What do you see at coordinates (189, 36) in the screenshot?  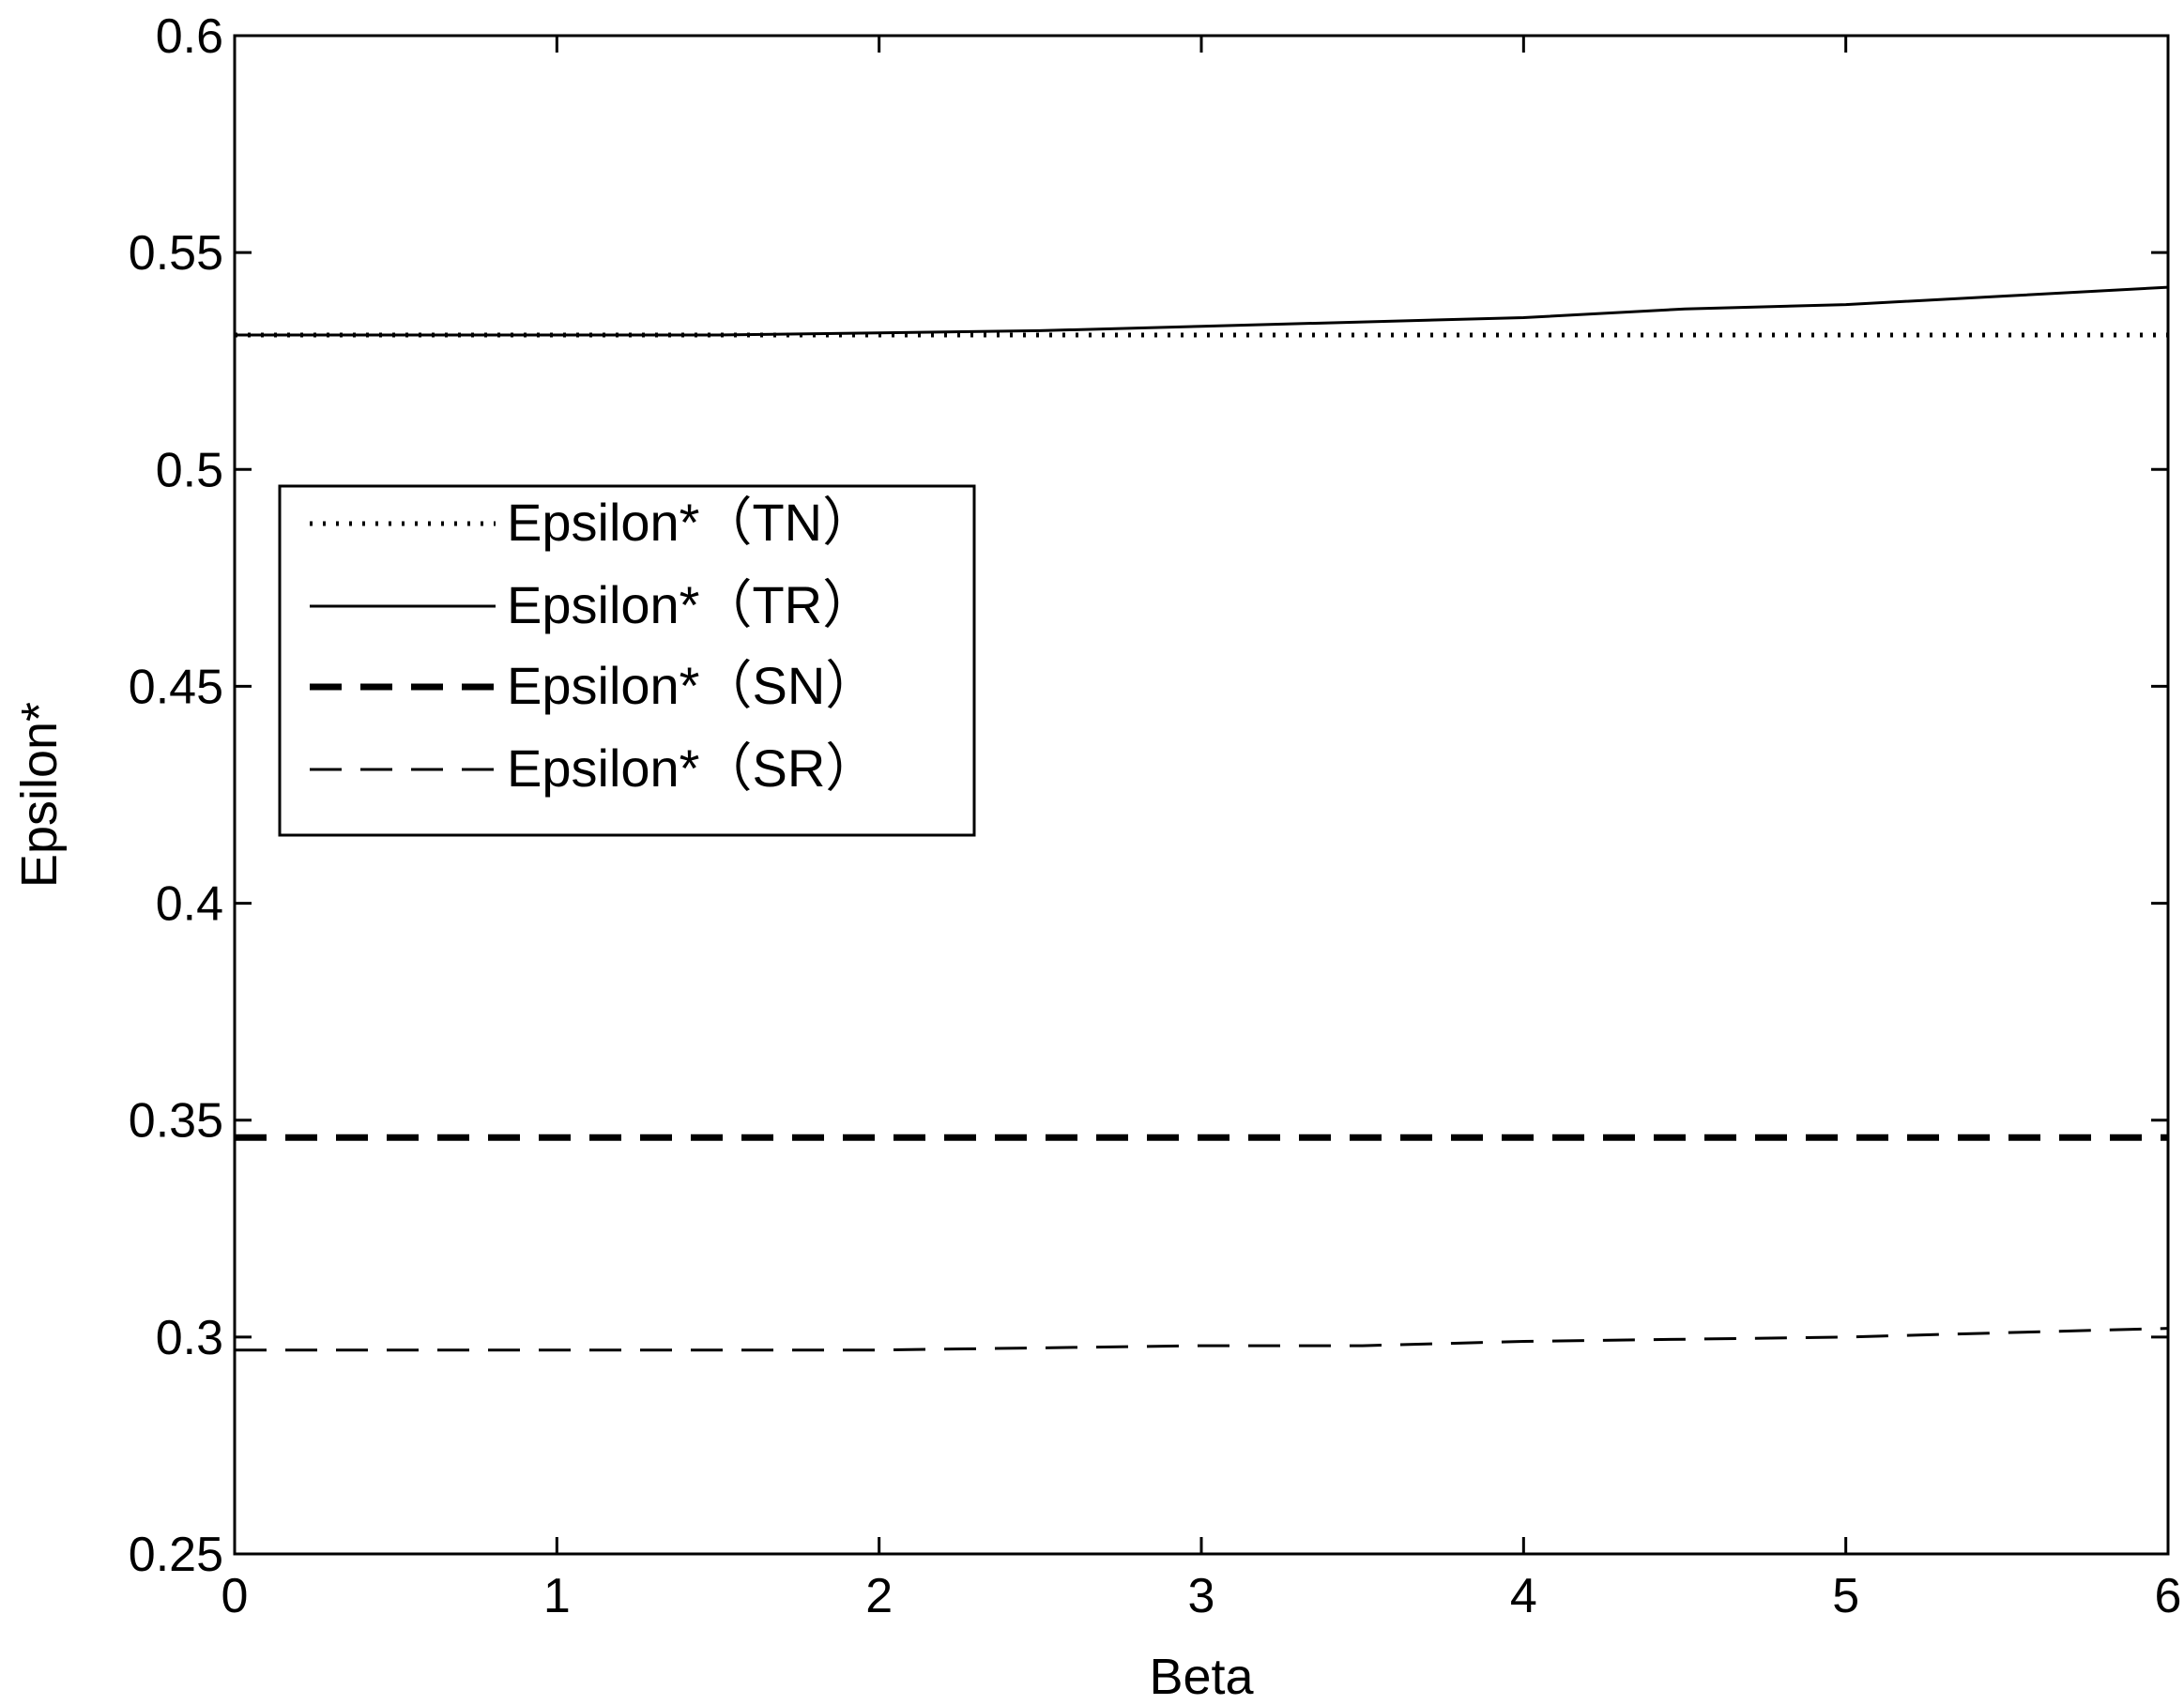 I see `y-tick-label: 0.6` at bounding box center [189, 36].